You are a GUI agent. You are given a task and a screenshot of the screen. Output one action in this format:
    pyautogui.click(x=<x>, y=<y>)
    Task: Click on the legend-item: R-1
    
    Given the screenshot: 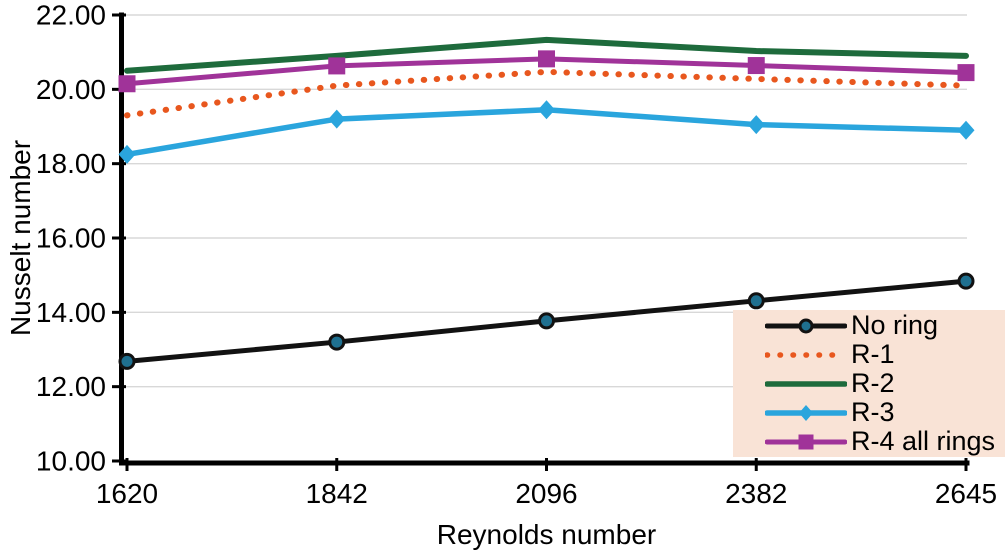 What is the action you would take?
    pyautogui.click(x=885, y=354)
    